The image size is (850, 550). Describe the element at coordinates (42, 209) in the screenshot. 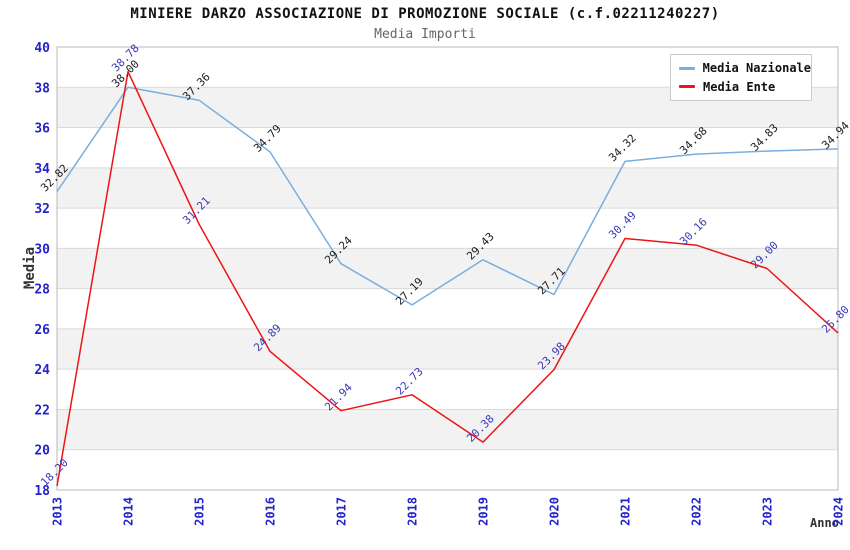

I see `y-tick-label: 32` at that location.